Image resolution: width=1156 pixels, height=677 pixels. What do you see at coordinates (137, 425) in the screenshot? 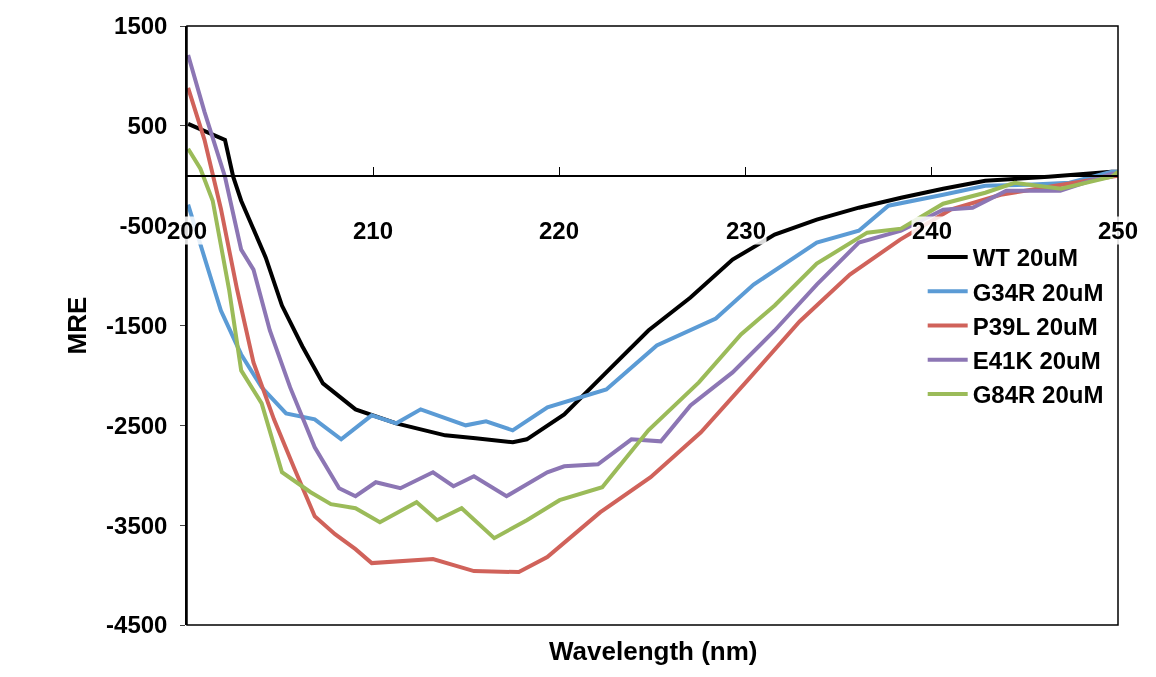
I see `y-tick-label: -2500` at bounding box center [137, 425].